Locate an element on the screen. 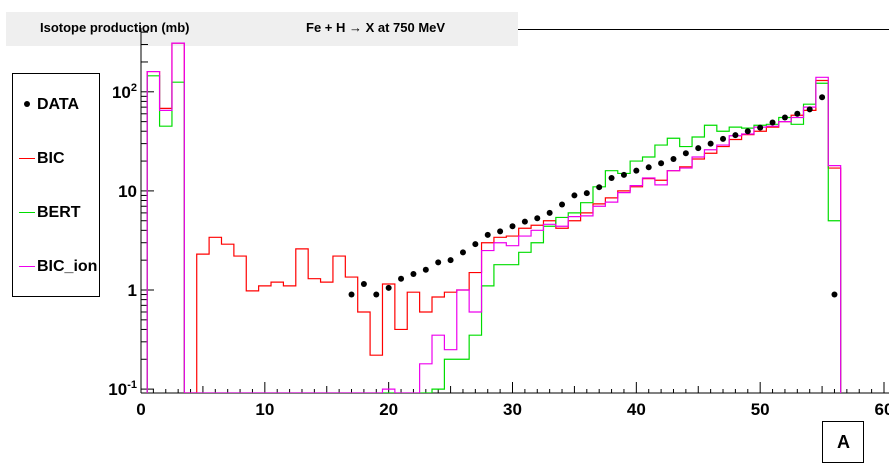 The image size is (889, 463). legend-line-bic is located at coordinates (27, 158).